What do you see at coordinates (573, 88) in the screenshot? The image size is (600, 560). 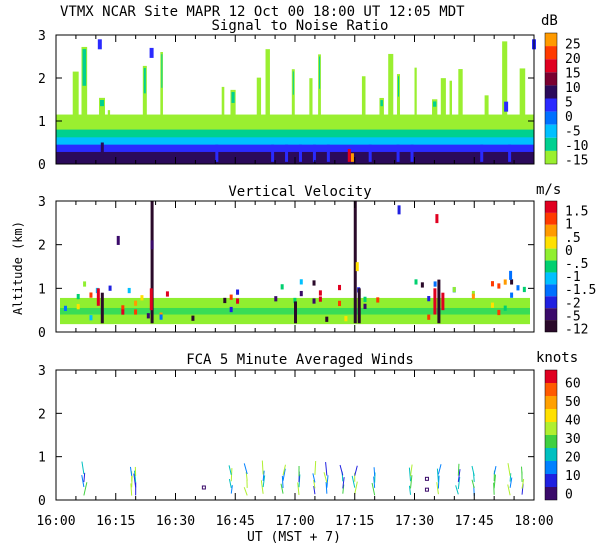 I see `colorbar-label: 10` at bounding box center [573, 88].